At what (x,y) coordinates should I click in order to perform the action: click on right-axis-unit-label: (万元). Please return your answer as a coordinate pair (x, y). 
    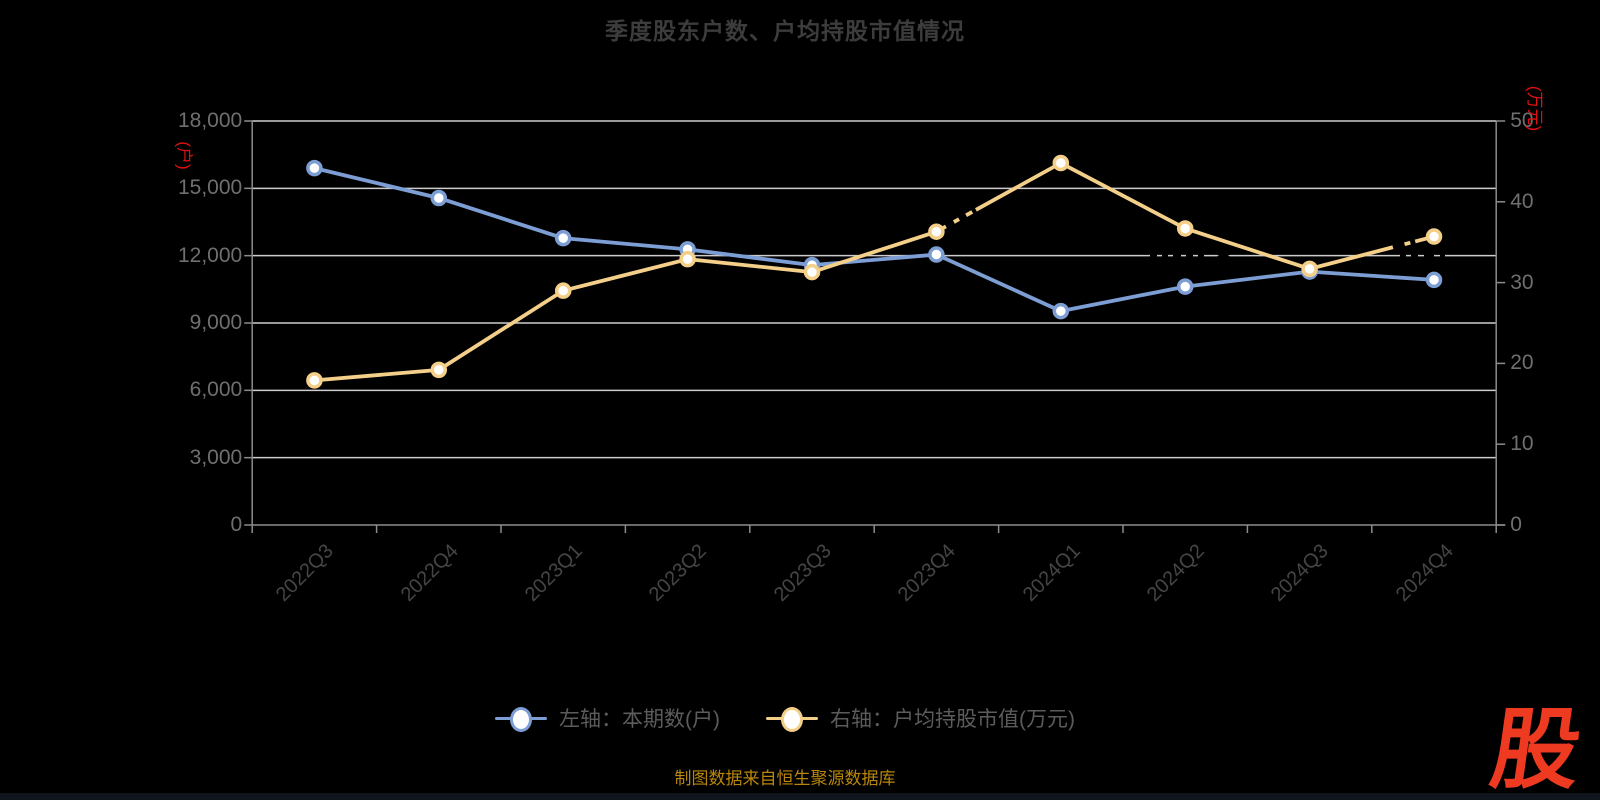
    Looking at the image, I should click on (1535, 108).